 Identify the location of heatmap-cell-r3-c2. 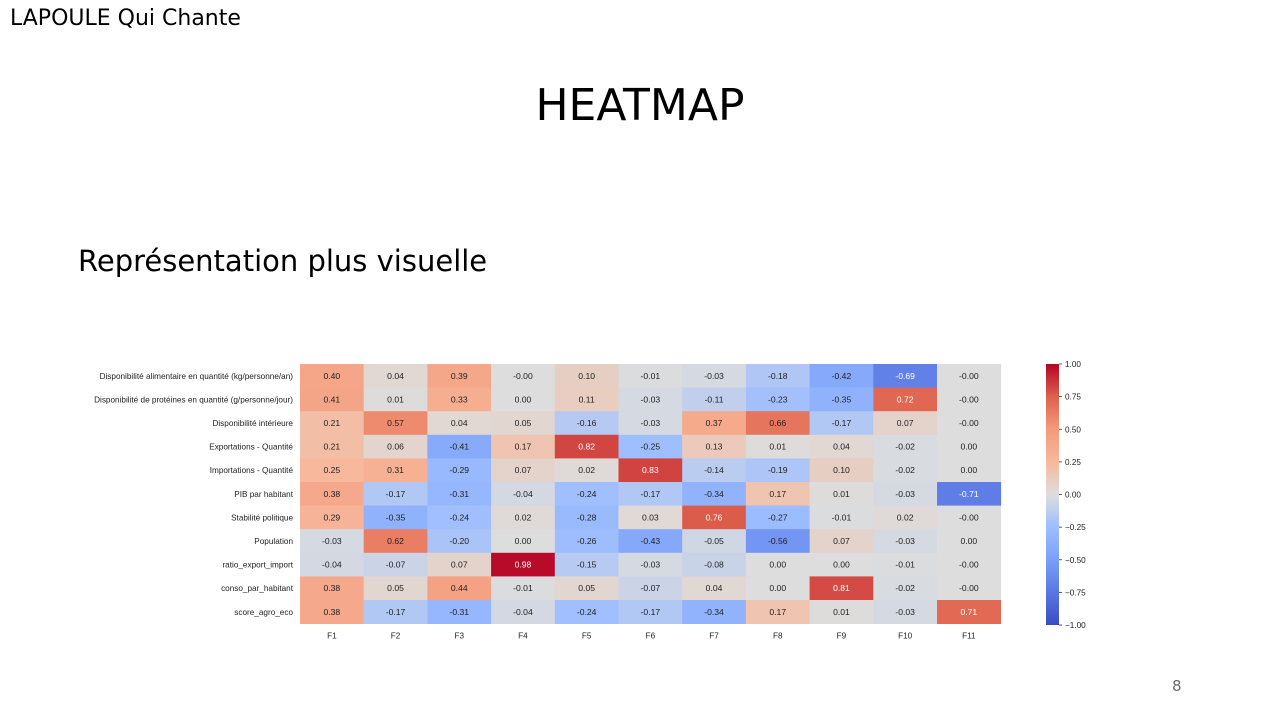
(395, 423).